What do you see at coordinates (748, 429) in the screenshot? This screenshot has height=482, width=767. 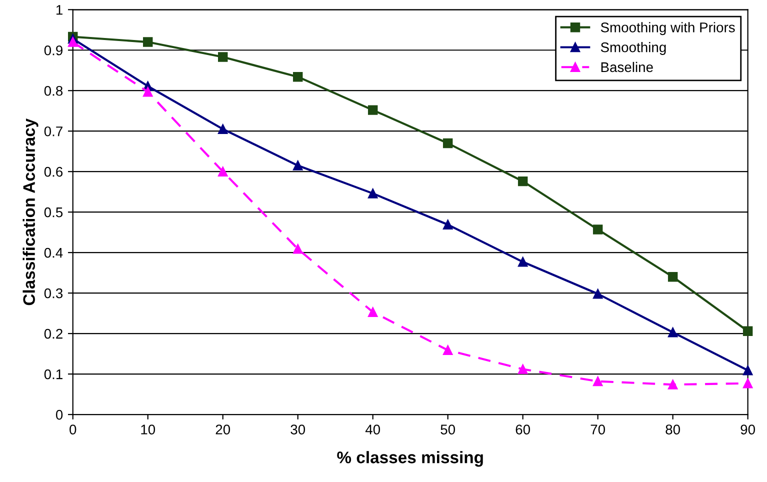 I see `x-tick-label: 90` at bounding box center [748, 429].